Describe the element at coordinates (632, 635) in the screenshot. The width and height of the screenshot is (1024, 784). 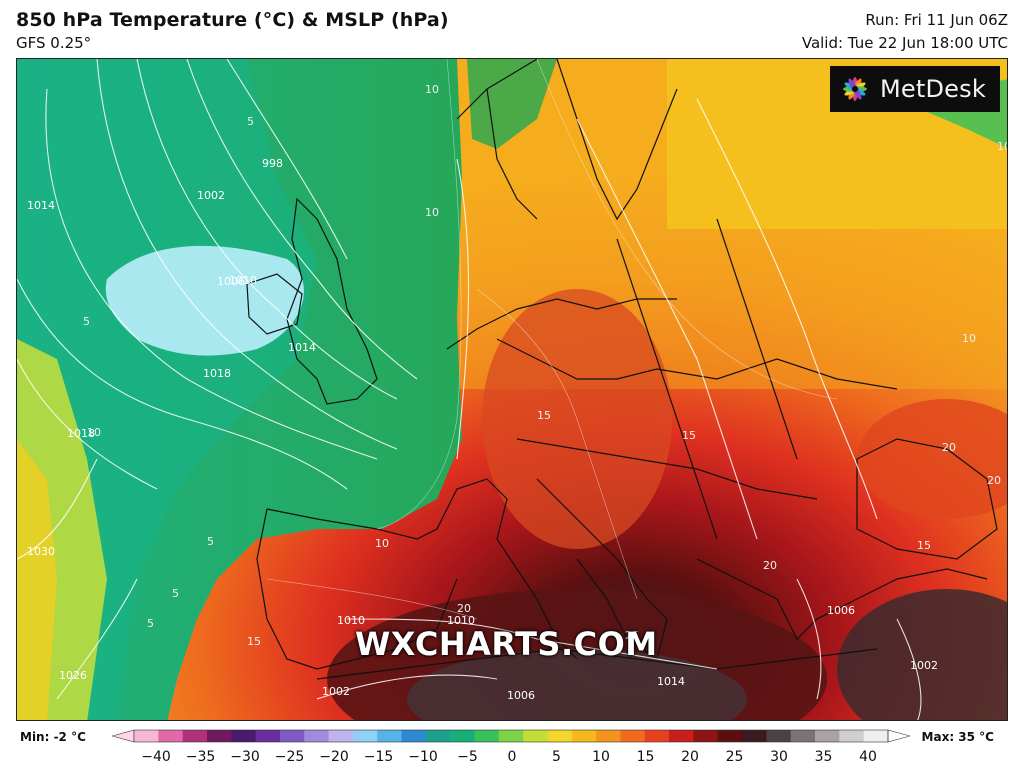
I see `temp-label: 25` at that location.